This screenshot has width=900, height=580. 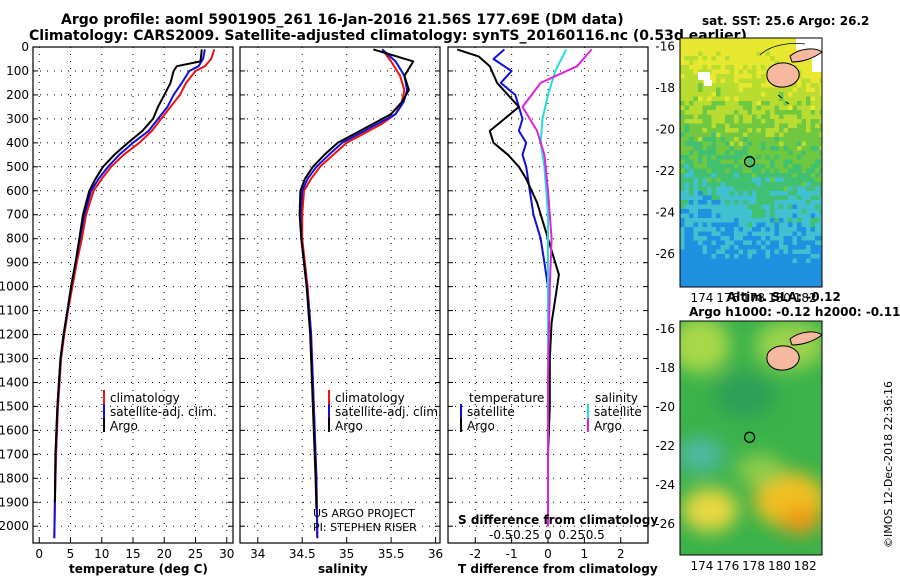 What do you see at coordinates (888, 464) in the screenshot?
I see `imos-timestamp: ©IMOS 12-Dec-2018 22:36:16` at bounding box center [888, 464].